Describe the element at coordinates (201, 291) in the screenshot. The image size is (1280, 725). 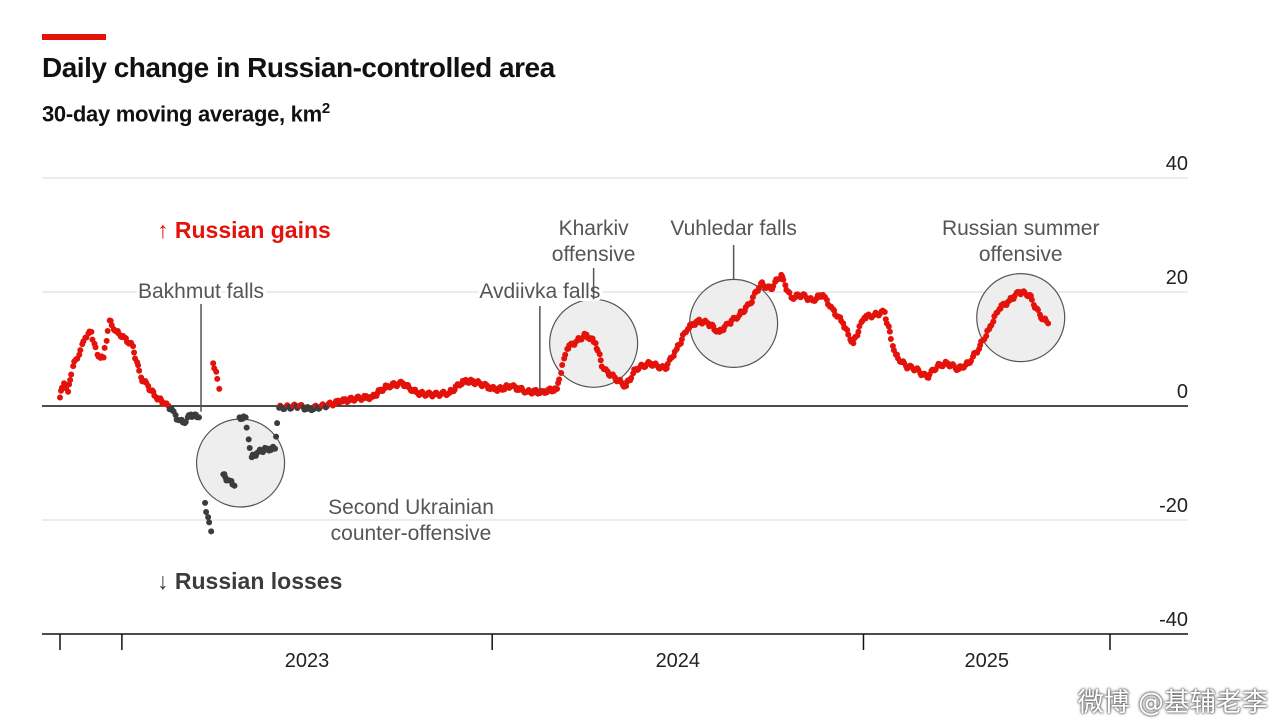
I see `annotation-bakhmut-falls: Bakhmut falls` at that location.